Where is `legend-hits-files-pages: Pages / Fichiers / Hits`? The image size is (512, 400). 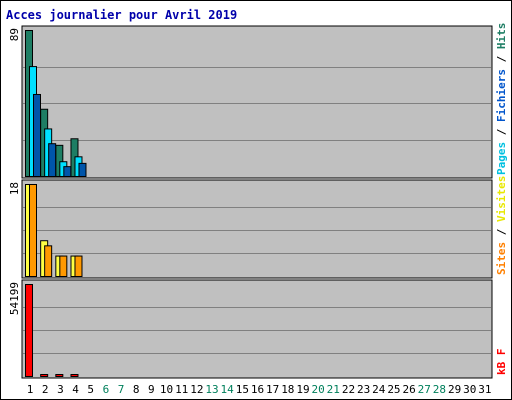
legend-hits-files-pages: Pages / Fichiers / Hits is located at coordinates (501, 99).